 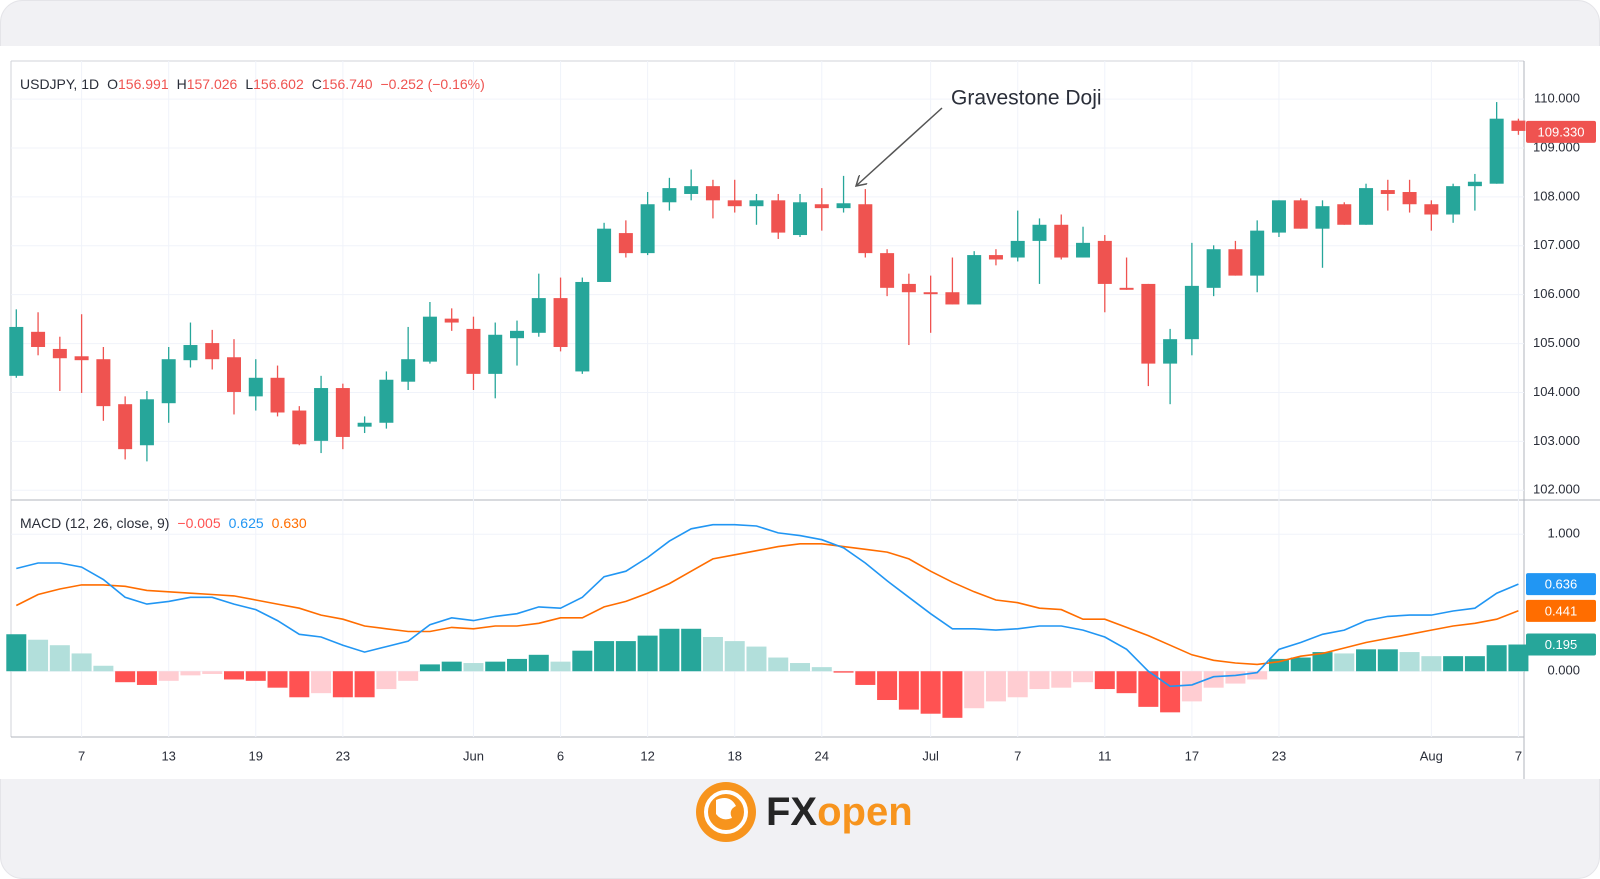 I want to click on annotation-arrow, so click(x=899, y=146).